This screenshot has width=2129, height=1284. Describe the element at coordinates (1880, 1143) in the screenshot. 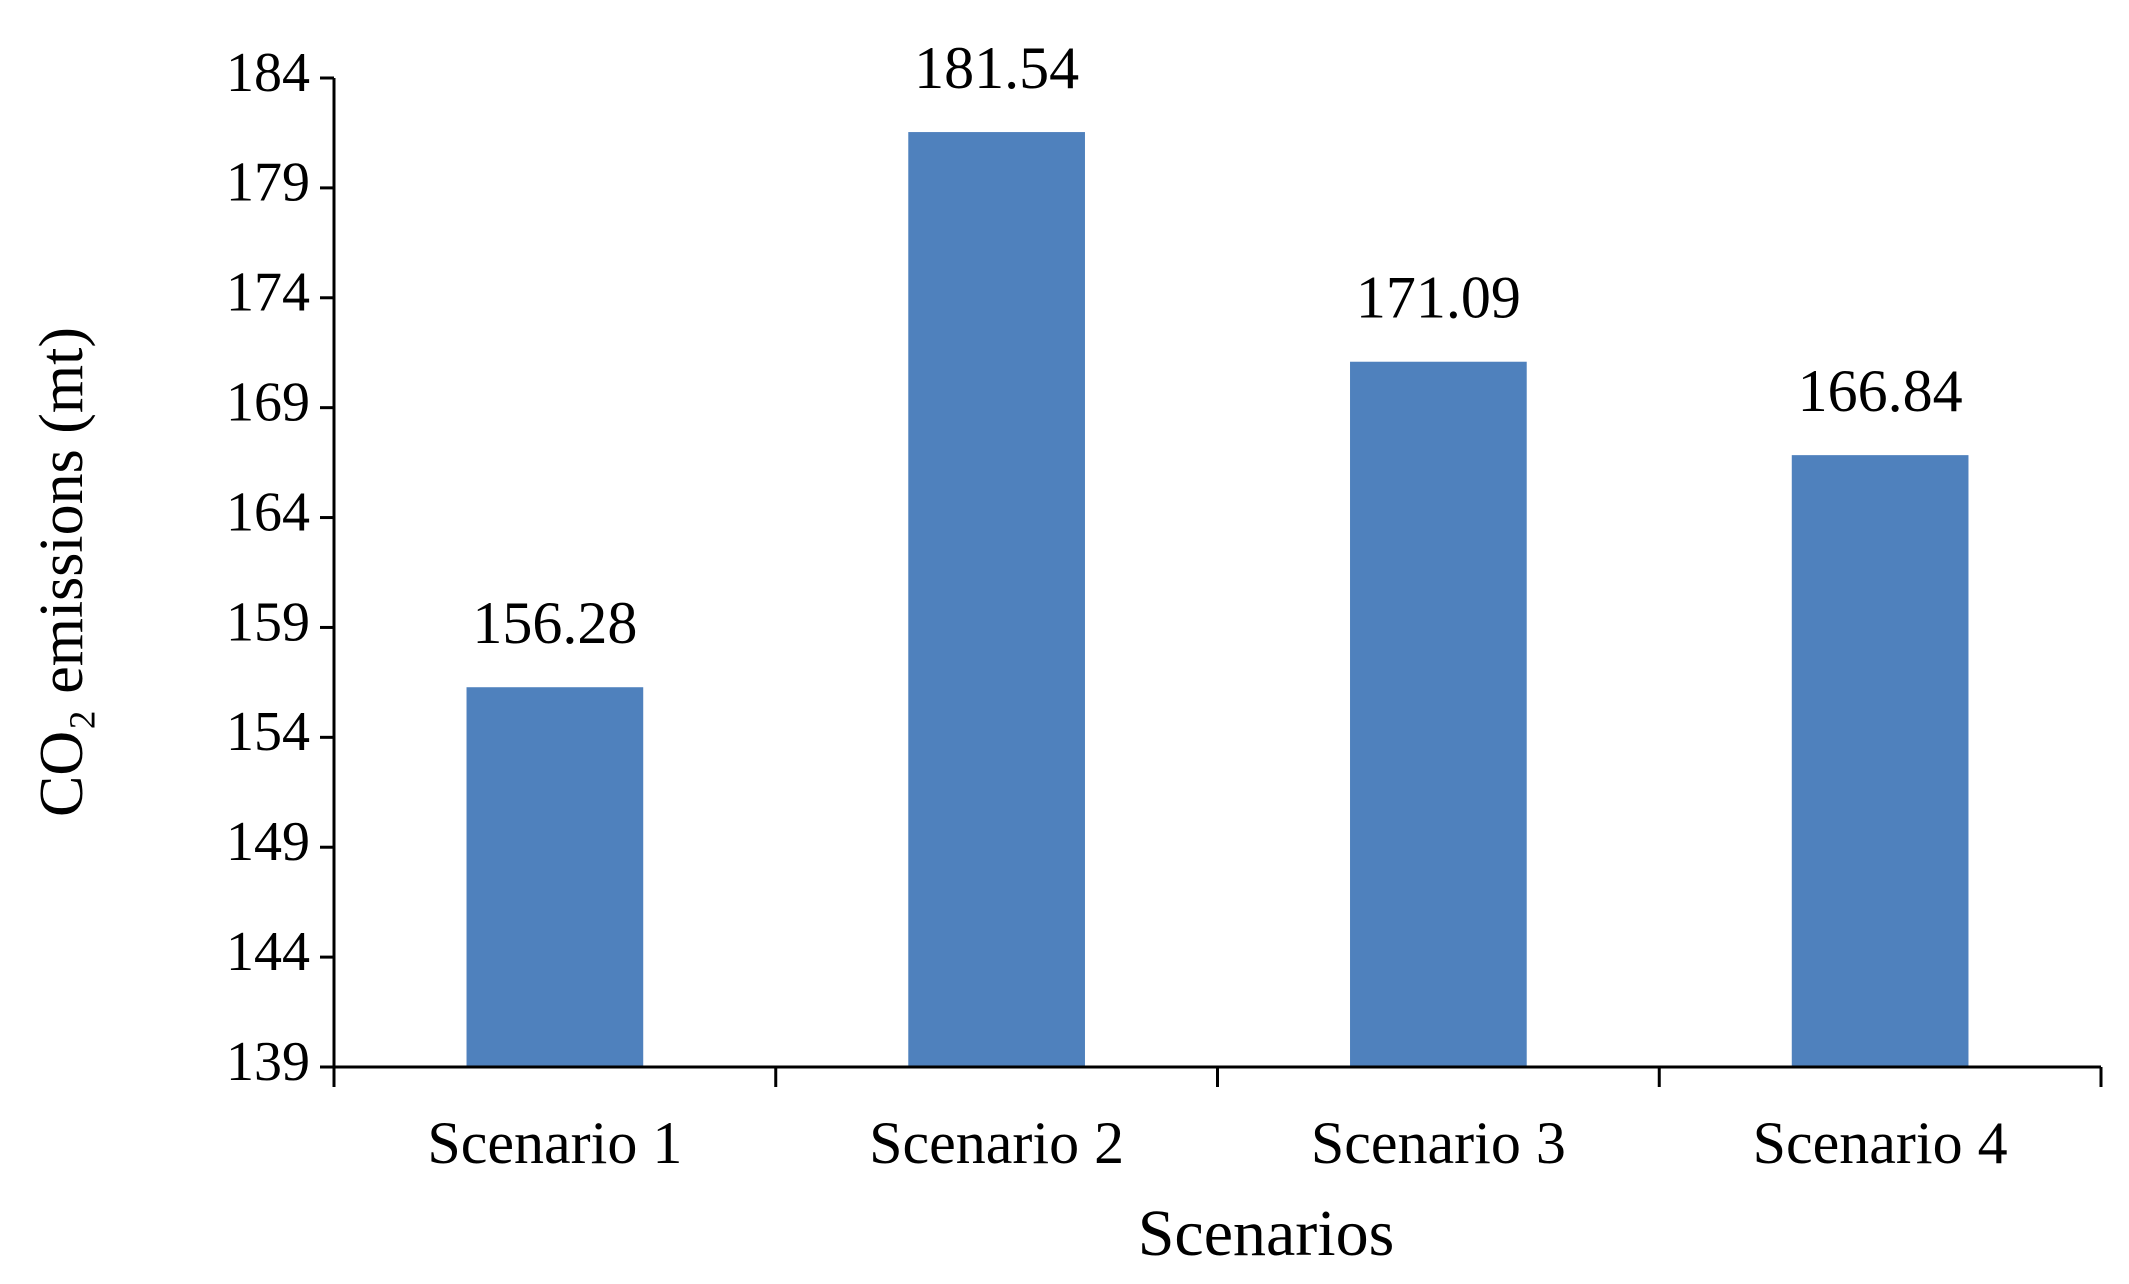

I see `x-tick-label: Scenario 4` at that location.